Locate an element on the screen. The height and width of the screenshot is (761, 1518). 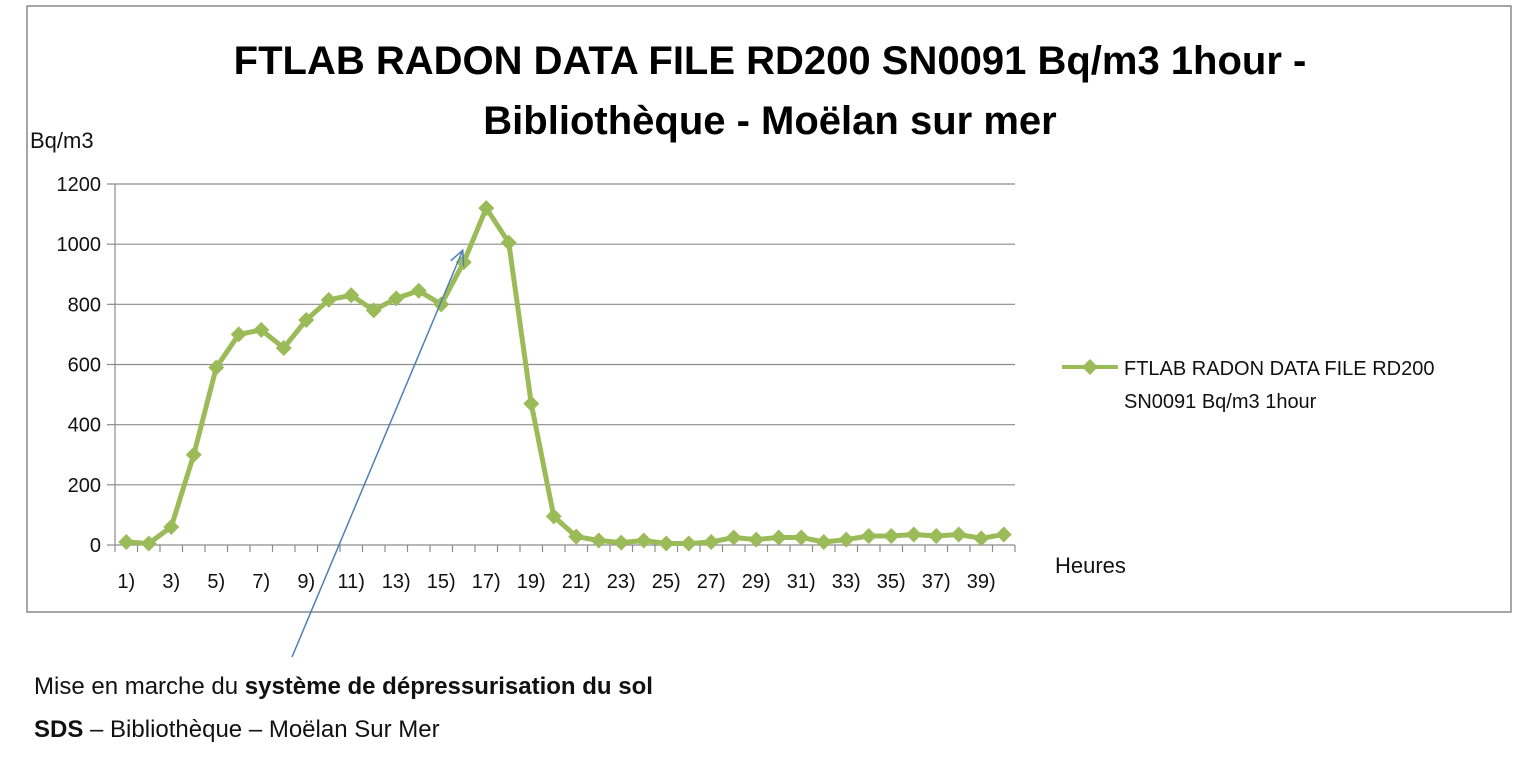
chart-title-line-2: Bibliothèque - Moëlan sur mer is located at coordinates (769, 121).